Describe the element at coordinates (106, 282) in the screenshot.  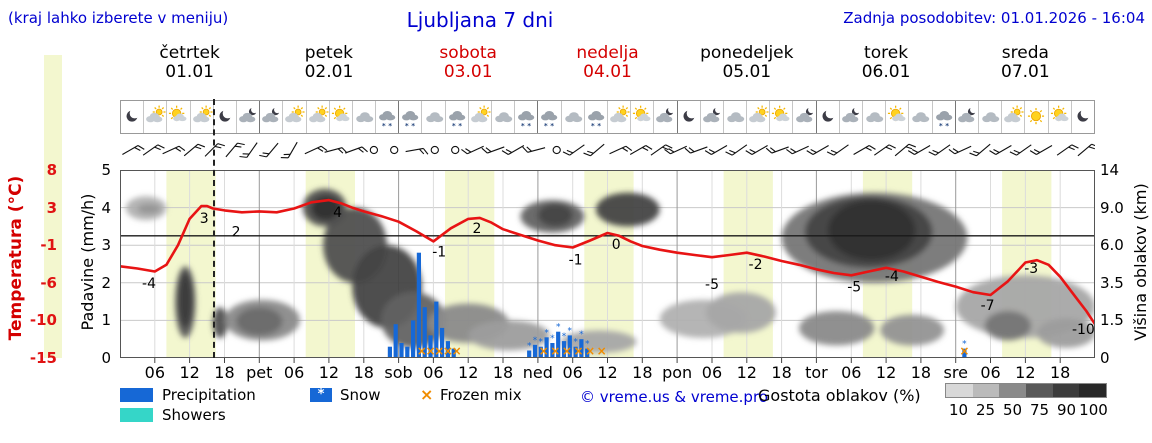
I see `tick-label: 2` at that location.